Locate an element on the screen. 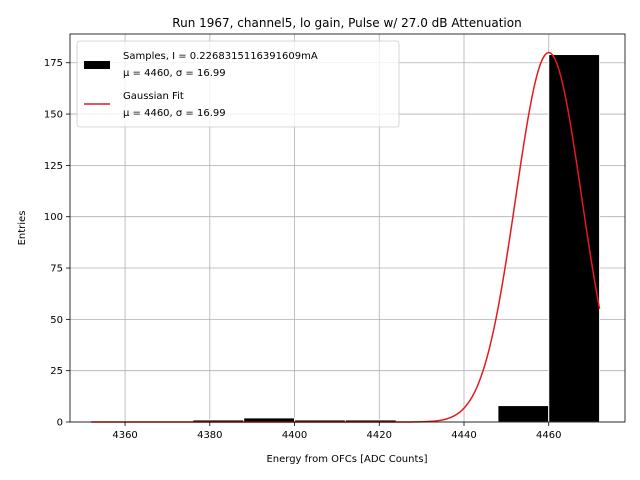 The image size is (640, 480). y-tick-label: 75 is located at coordinates (56, 269).